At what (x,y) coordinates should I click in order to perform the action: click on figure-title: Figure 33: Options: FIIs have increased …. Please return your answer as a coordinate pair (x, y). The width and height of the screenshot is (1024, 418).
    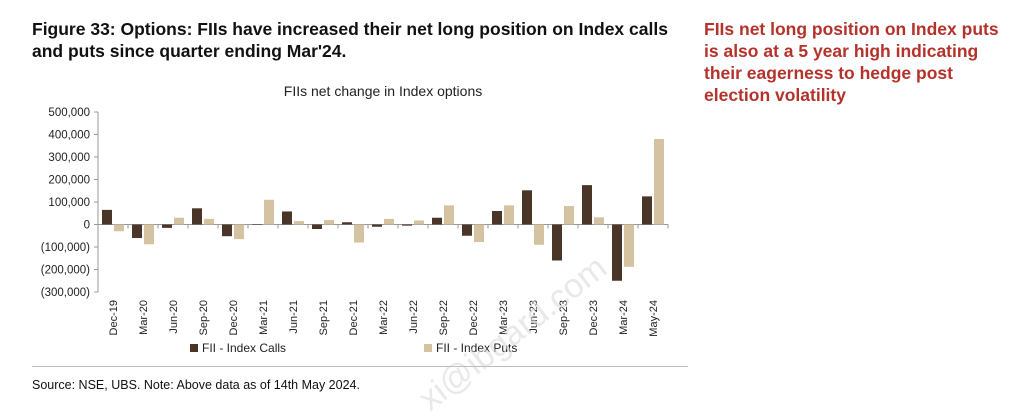
    Looking at the image, I should click on (350, 40).